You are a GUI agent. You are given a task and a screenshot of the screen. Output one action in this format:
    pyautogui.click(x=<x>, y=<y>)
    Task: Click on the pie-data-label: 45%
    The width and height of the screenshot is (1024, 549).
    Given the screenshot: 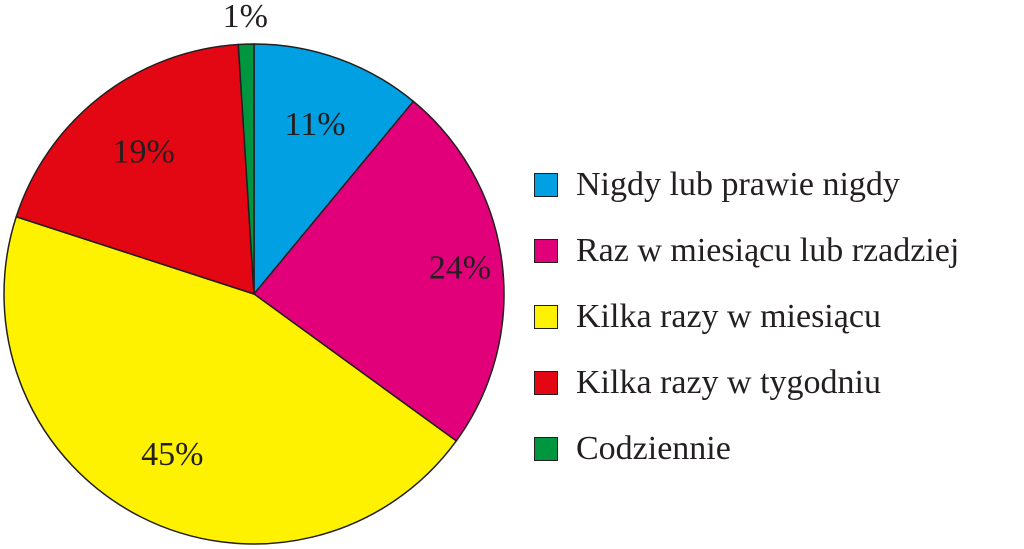 What is the action you would take?
    pyautogui.click(x=172, y=454)
    